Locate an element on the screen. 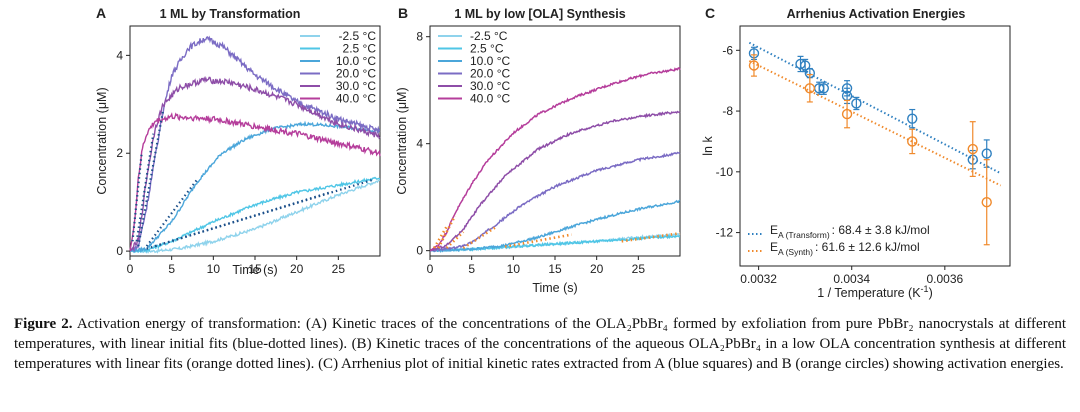  panel-b-xlabel: Time (s) is located at coordinates (554, 288).